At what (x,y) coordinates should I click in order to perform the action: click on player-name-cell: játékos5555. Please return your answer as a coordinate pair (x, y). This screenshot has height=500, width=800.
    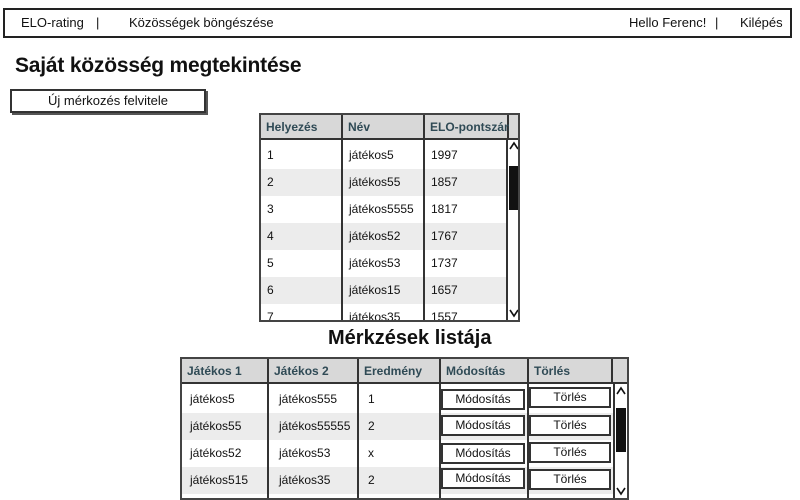
    Looking at the image, I should click on (381, 209).